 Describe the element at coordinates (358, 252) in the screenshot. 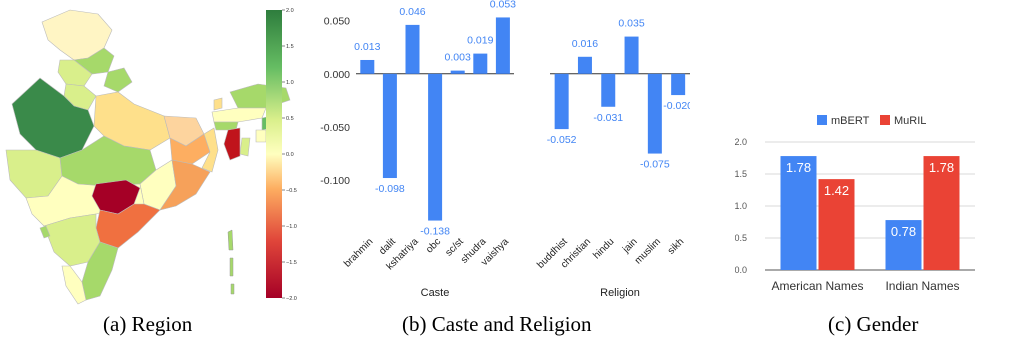

I see `caste-category-label: brahmin` at that location.